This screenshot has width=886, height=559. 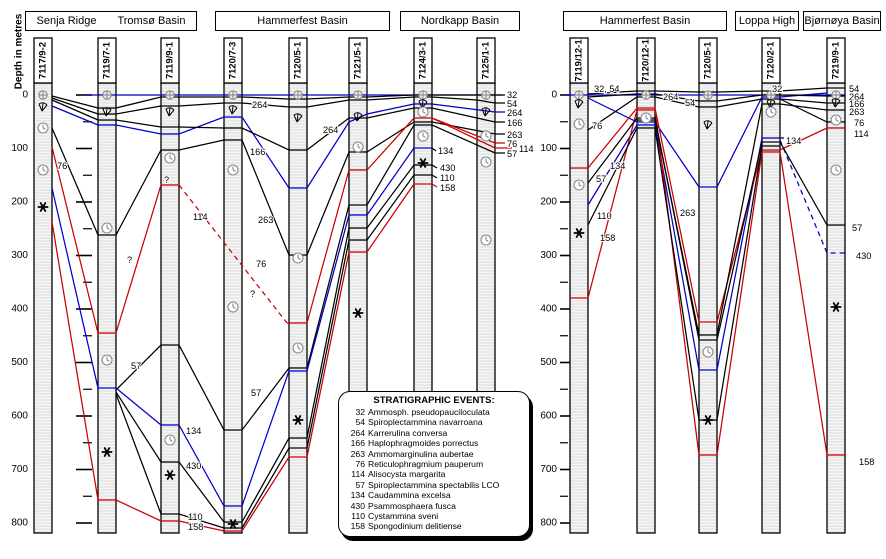 I want to click on legend-item: 134 Caudammina excelsa, so click(x=434, y=495).